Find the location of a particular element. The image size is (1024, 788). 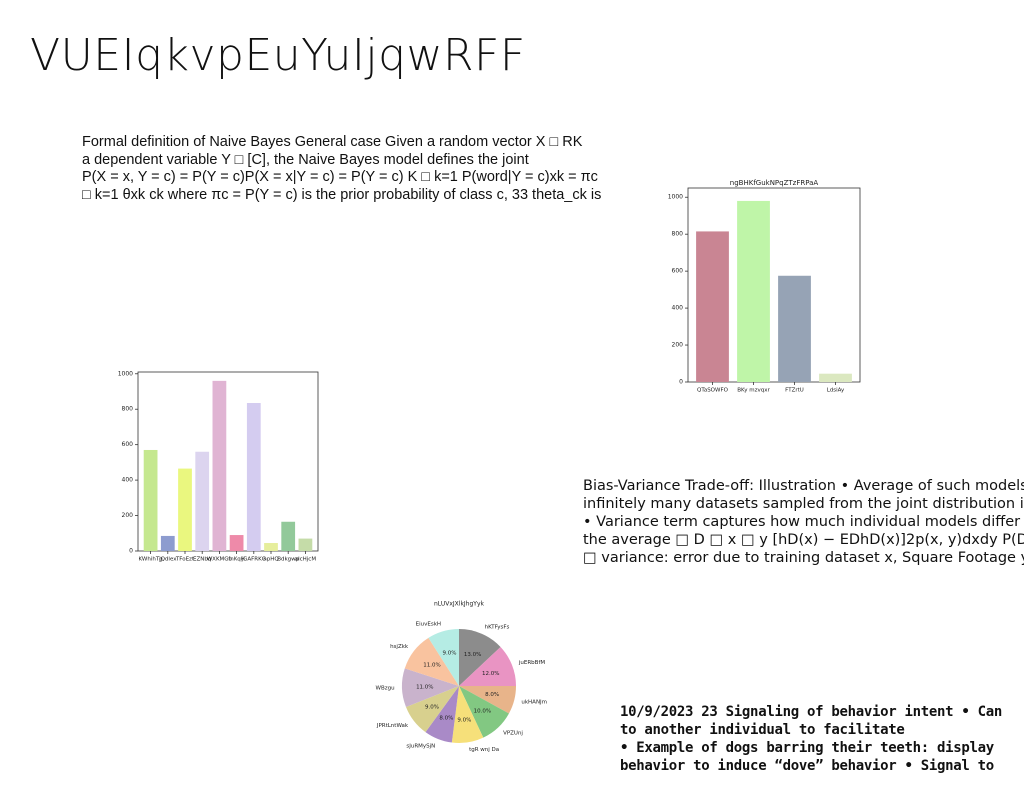

slice-label: WBzgu is located at coordinates (385, 689).